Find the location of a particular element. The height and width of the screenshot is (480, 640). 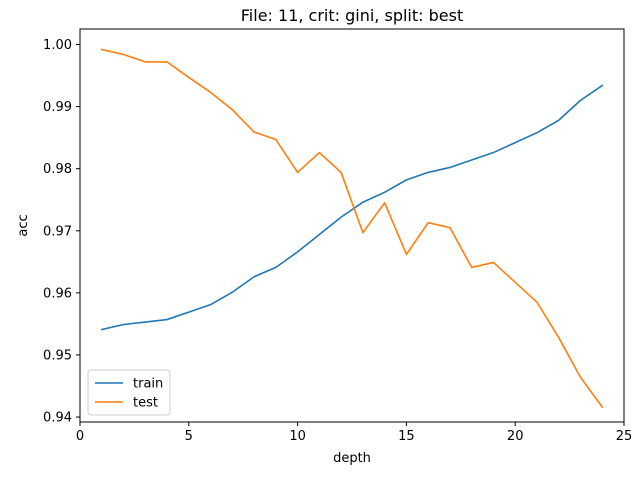

y-tick-label: 1.00 is located at coordinates (57, 45).